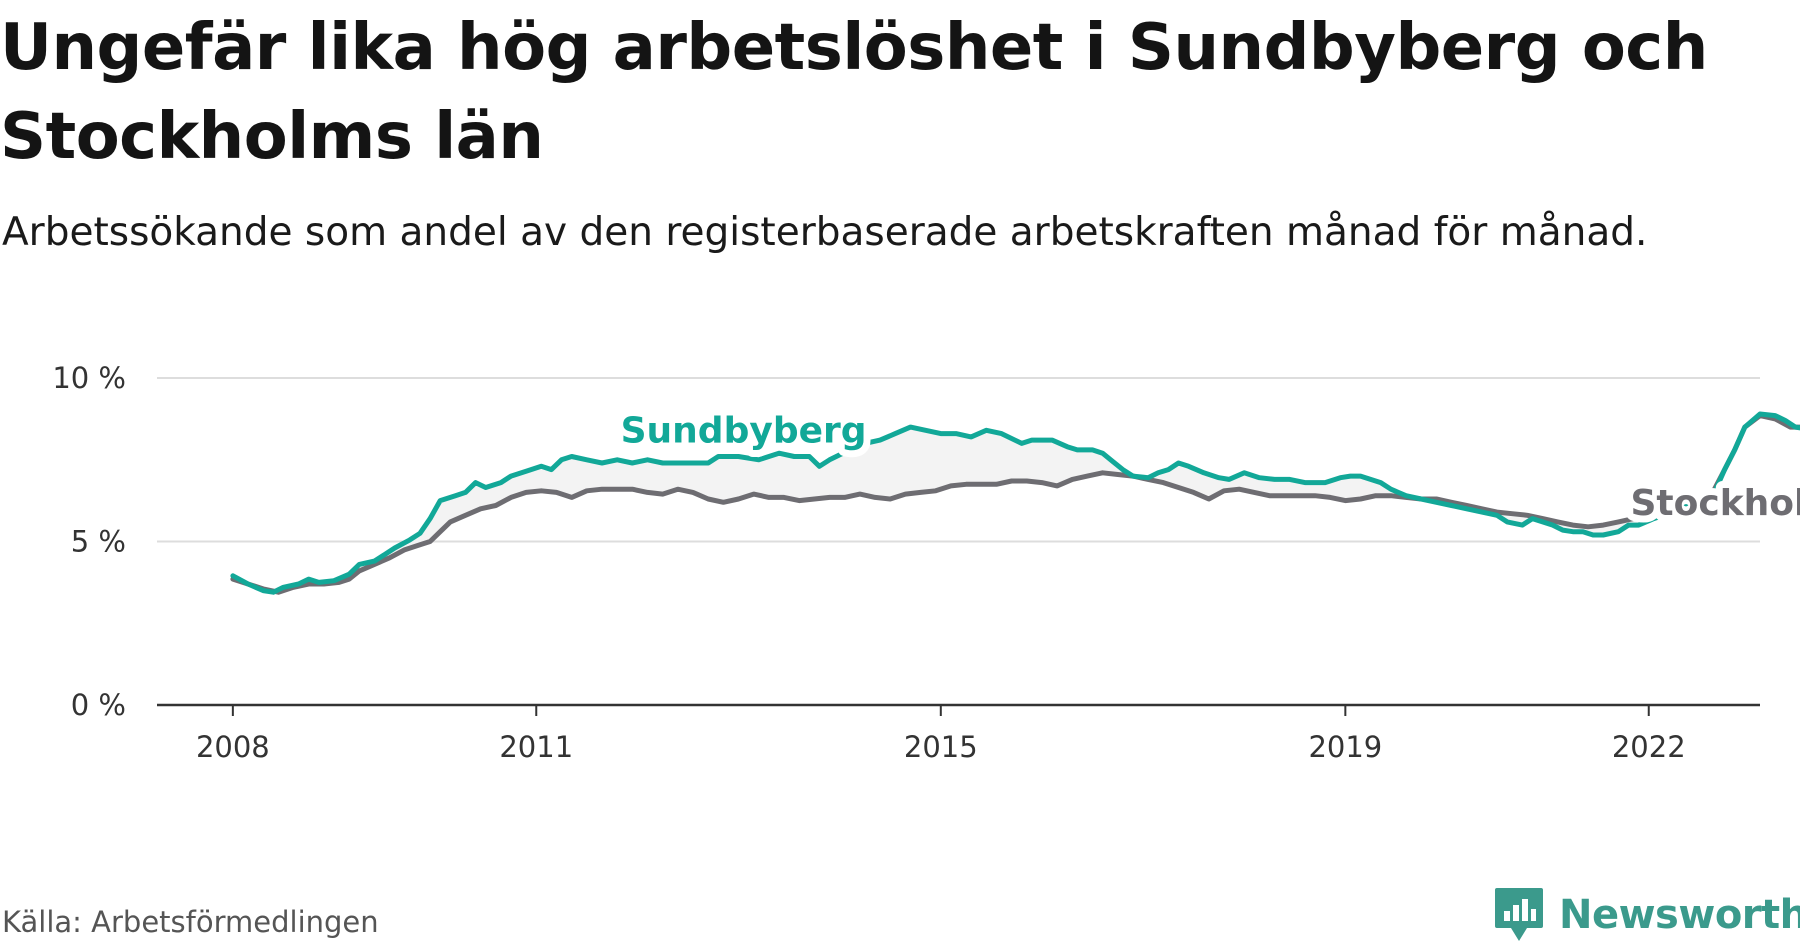 The image size is (1800, 948). I want to click on series-label-sundbyberg: Sundbyberg, so click(744, 430).